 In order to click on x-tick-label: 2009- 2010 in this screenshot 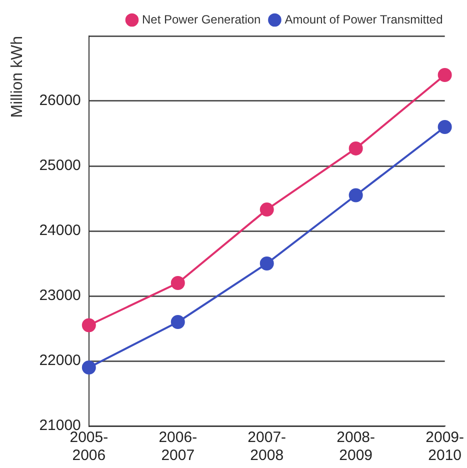, I will do `click(445, 446)`.